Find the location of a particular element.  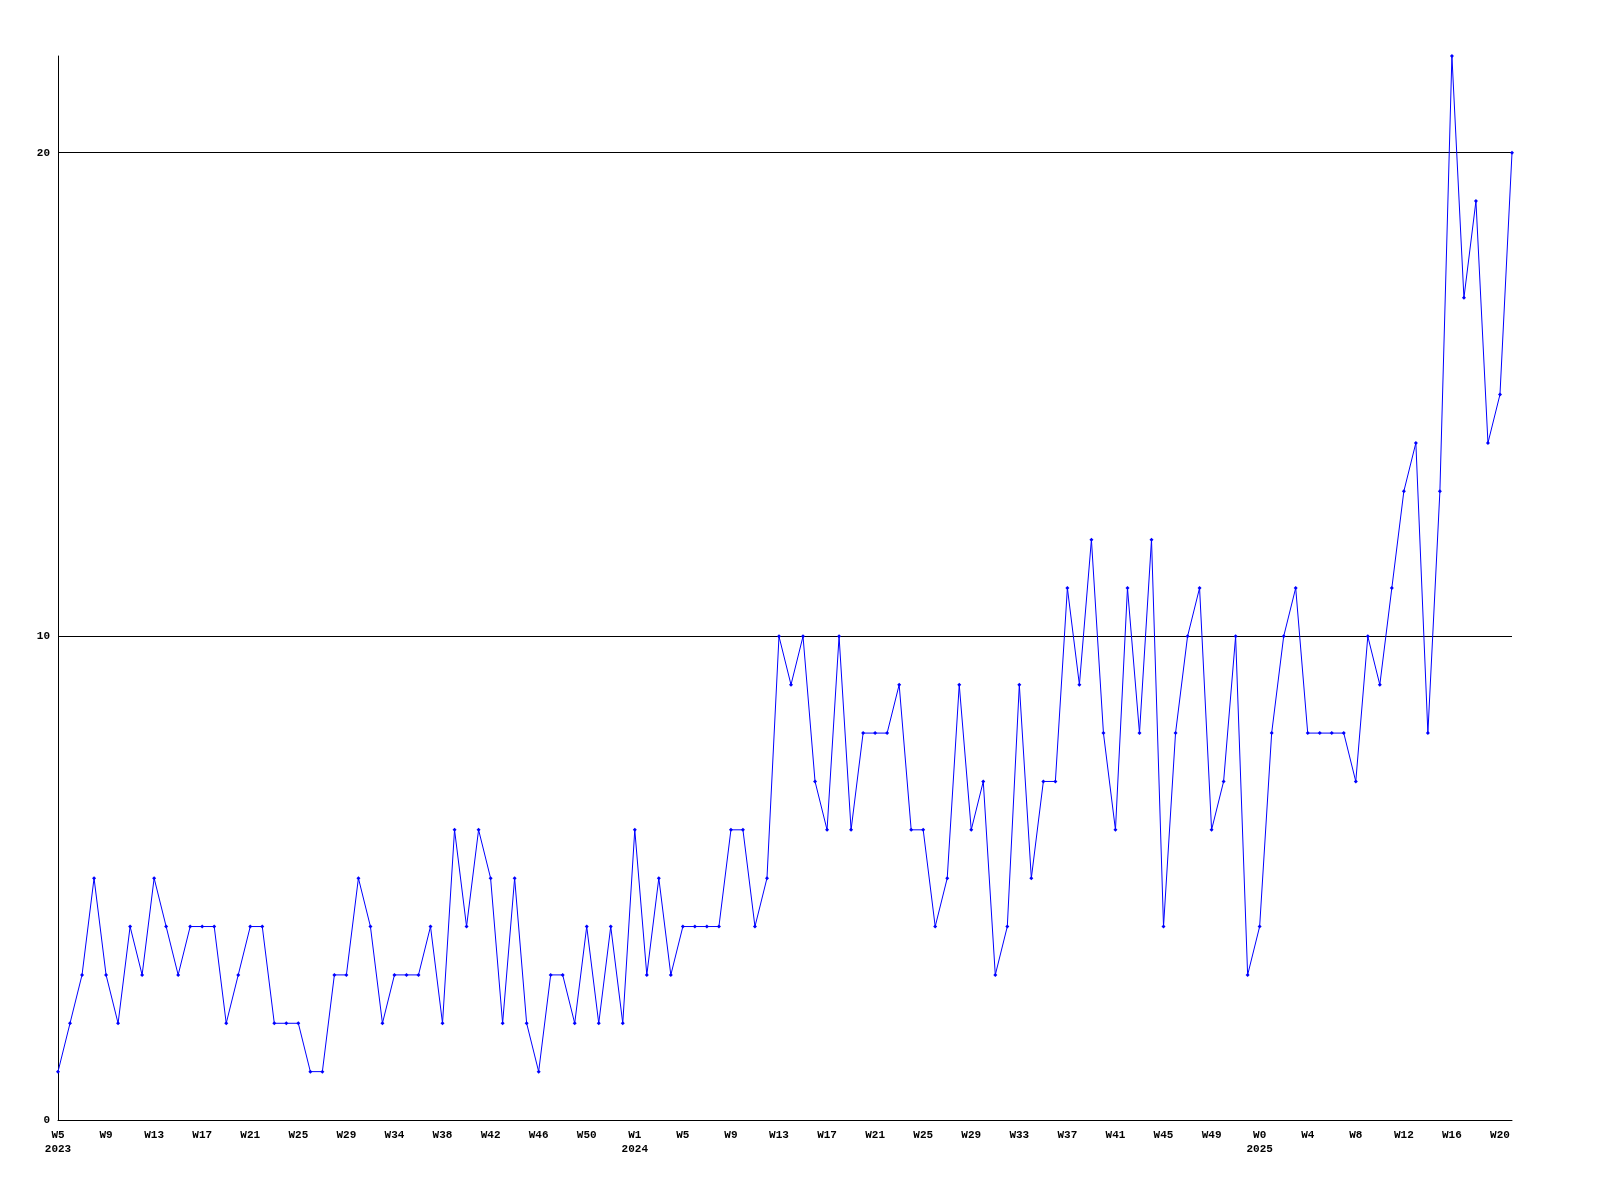

x-tick-label: W34 is located at coordinates (394, 1135).